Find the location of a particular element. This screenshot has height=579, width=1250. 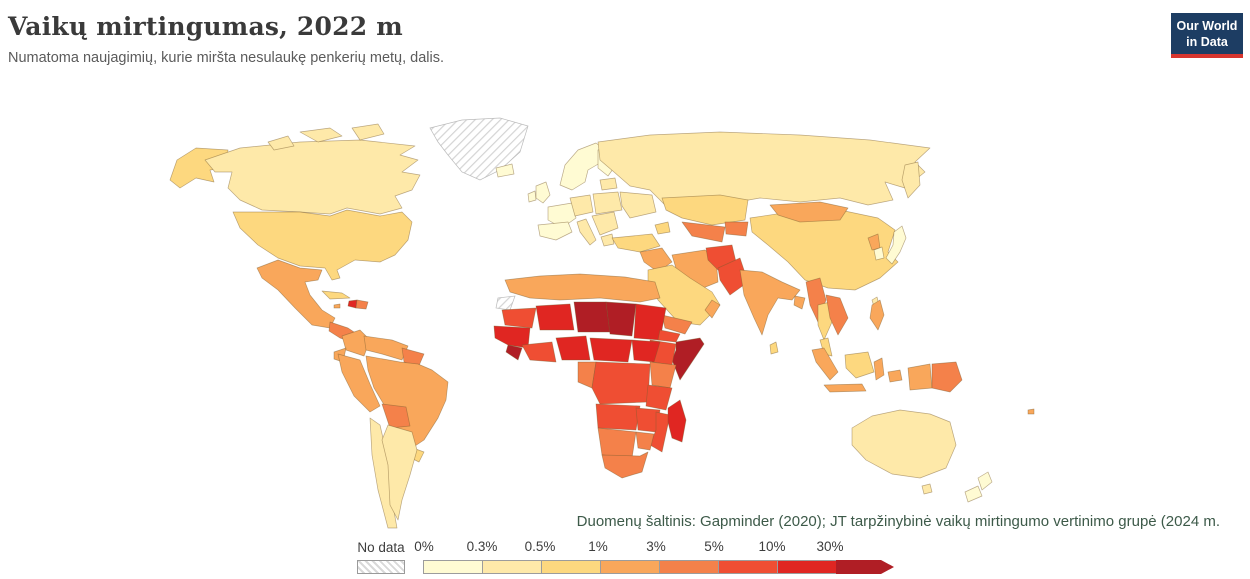

region-namibia-botswana is located at coordinates (617, 443).